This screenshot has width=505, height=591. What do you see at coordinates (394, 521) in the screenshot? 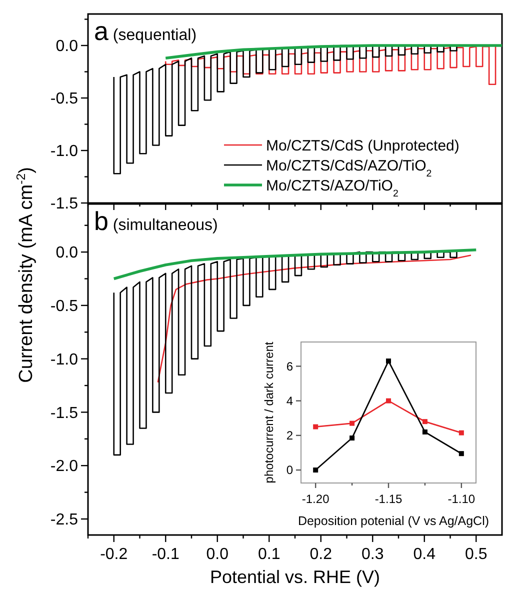
I see `x-axis-title: Deposition potenial (V vs Ag/AgCl)` at bounding box center [394, 521].